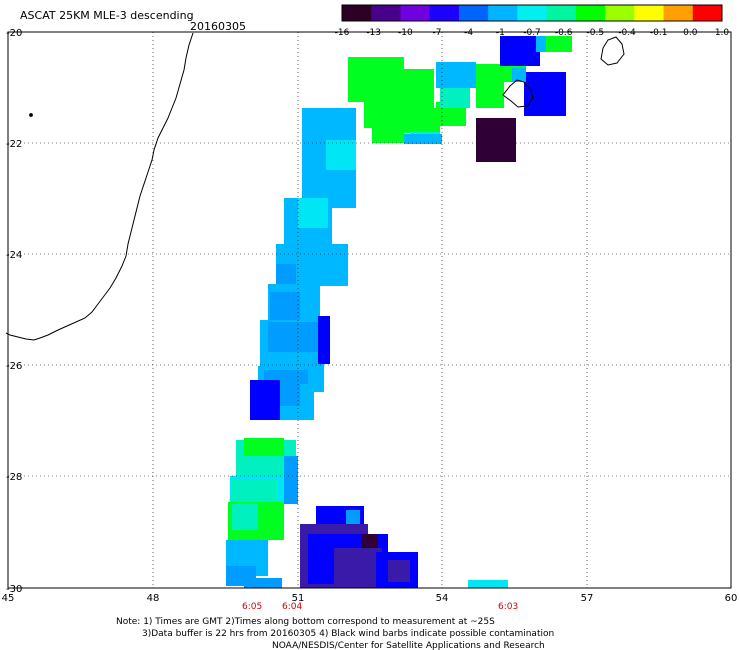 The height and width of the screenshot is (650, 740). Describe the element at coordinates (342, 33) in the screenshot. I see `colorbar-label: -16` at that location.